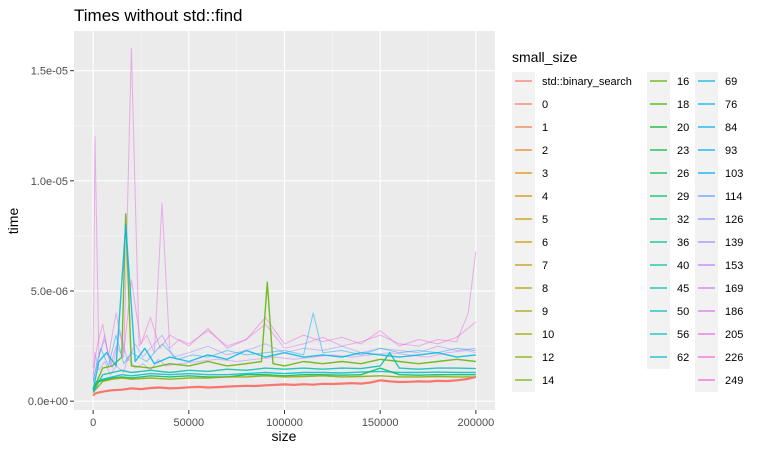  What do you see at coordinates (545, 289) in the screenshot?
I see `legend-label: 8` at bounding box center [545, 289].